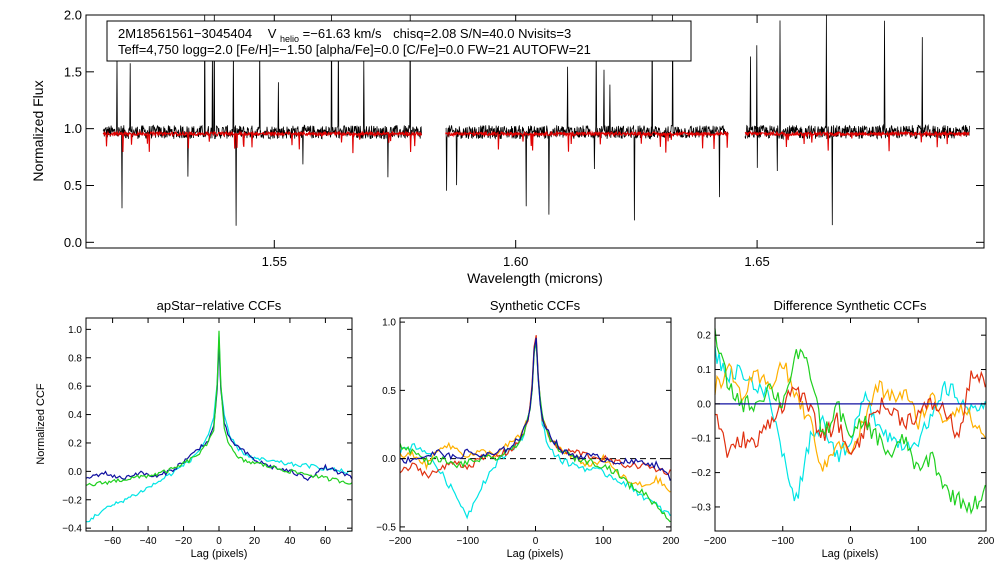 The image size is (1008, 576). Describe the element at coordinates (536, 541) in the screenshot. I see `synthetic-ccf-xtick-label: 0` at that location.